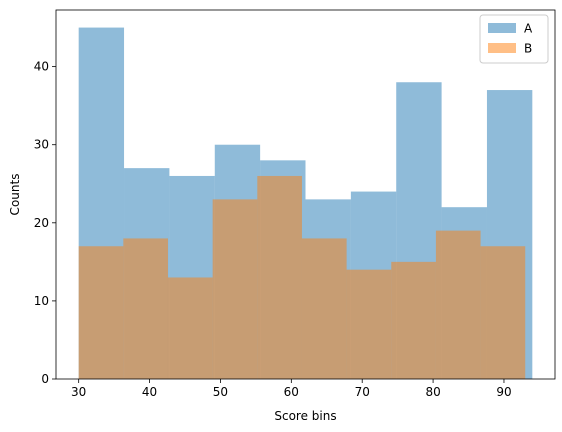  What do you see at coordinates (41, 301) in the screenshot?
I see `y-tick-label: 10` at bounding box center [41, 301].